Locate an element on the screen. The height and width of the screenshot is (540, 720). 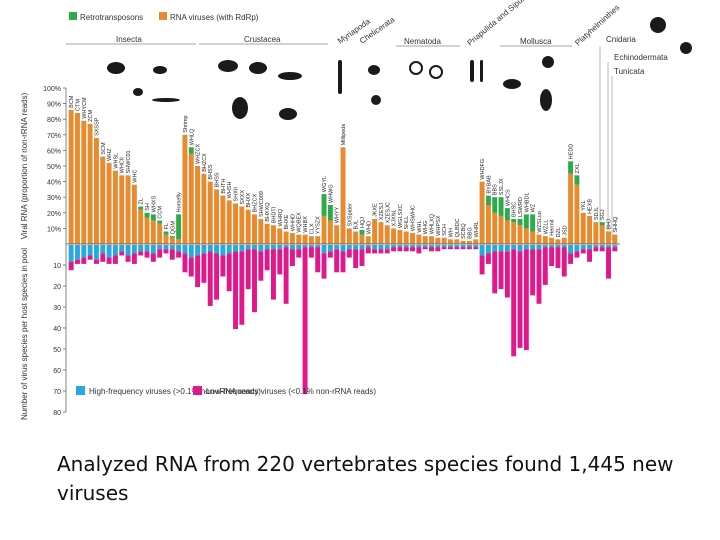
dragonfly-icon is located at coordinates (166, 100).